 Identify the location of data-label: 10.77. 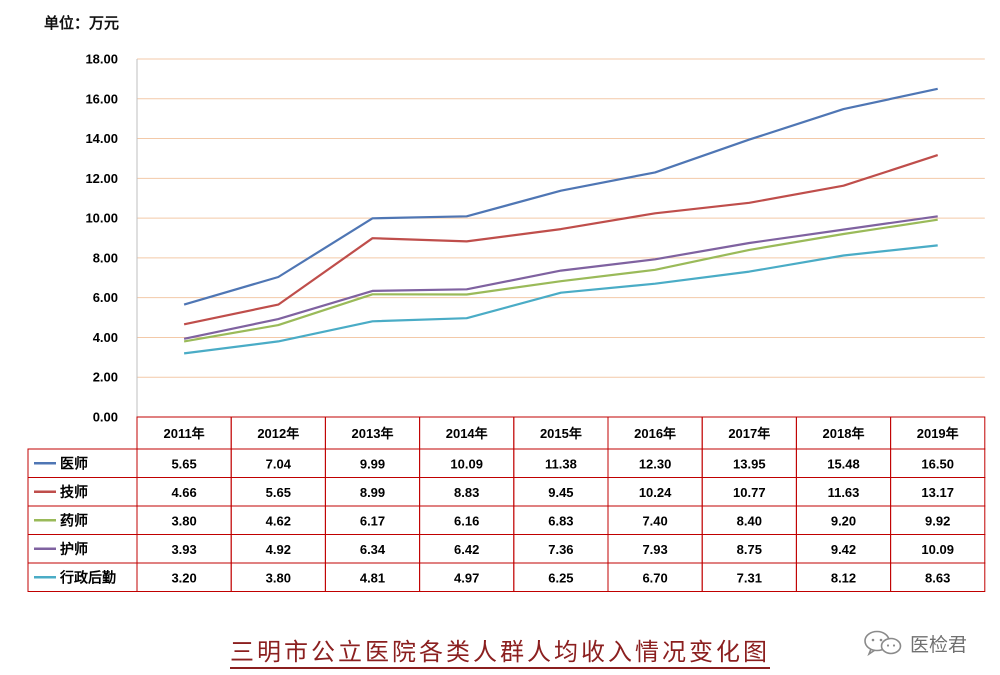
(749, 492).